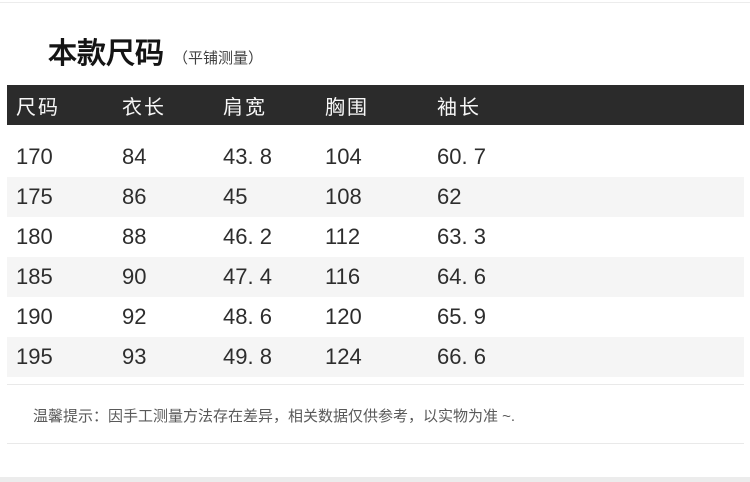  Describe the element at coordinates (375, 2) in the screenshot. I see `top-divider` at that location.